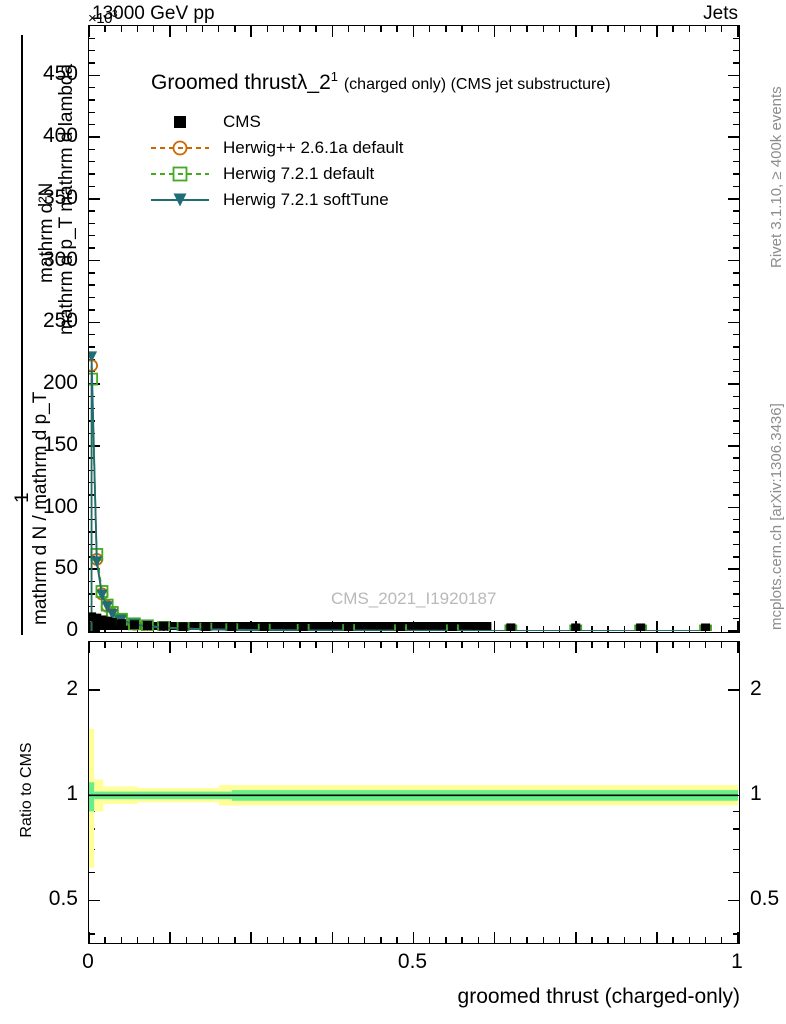  I want to click on x-tick-major, so click(494, 626).